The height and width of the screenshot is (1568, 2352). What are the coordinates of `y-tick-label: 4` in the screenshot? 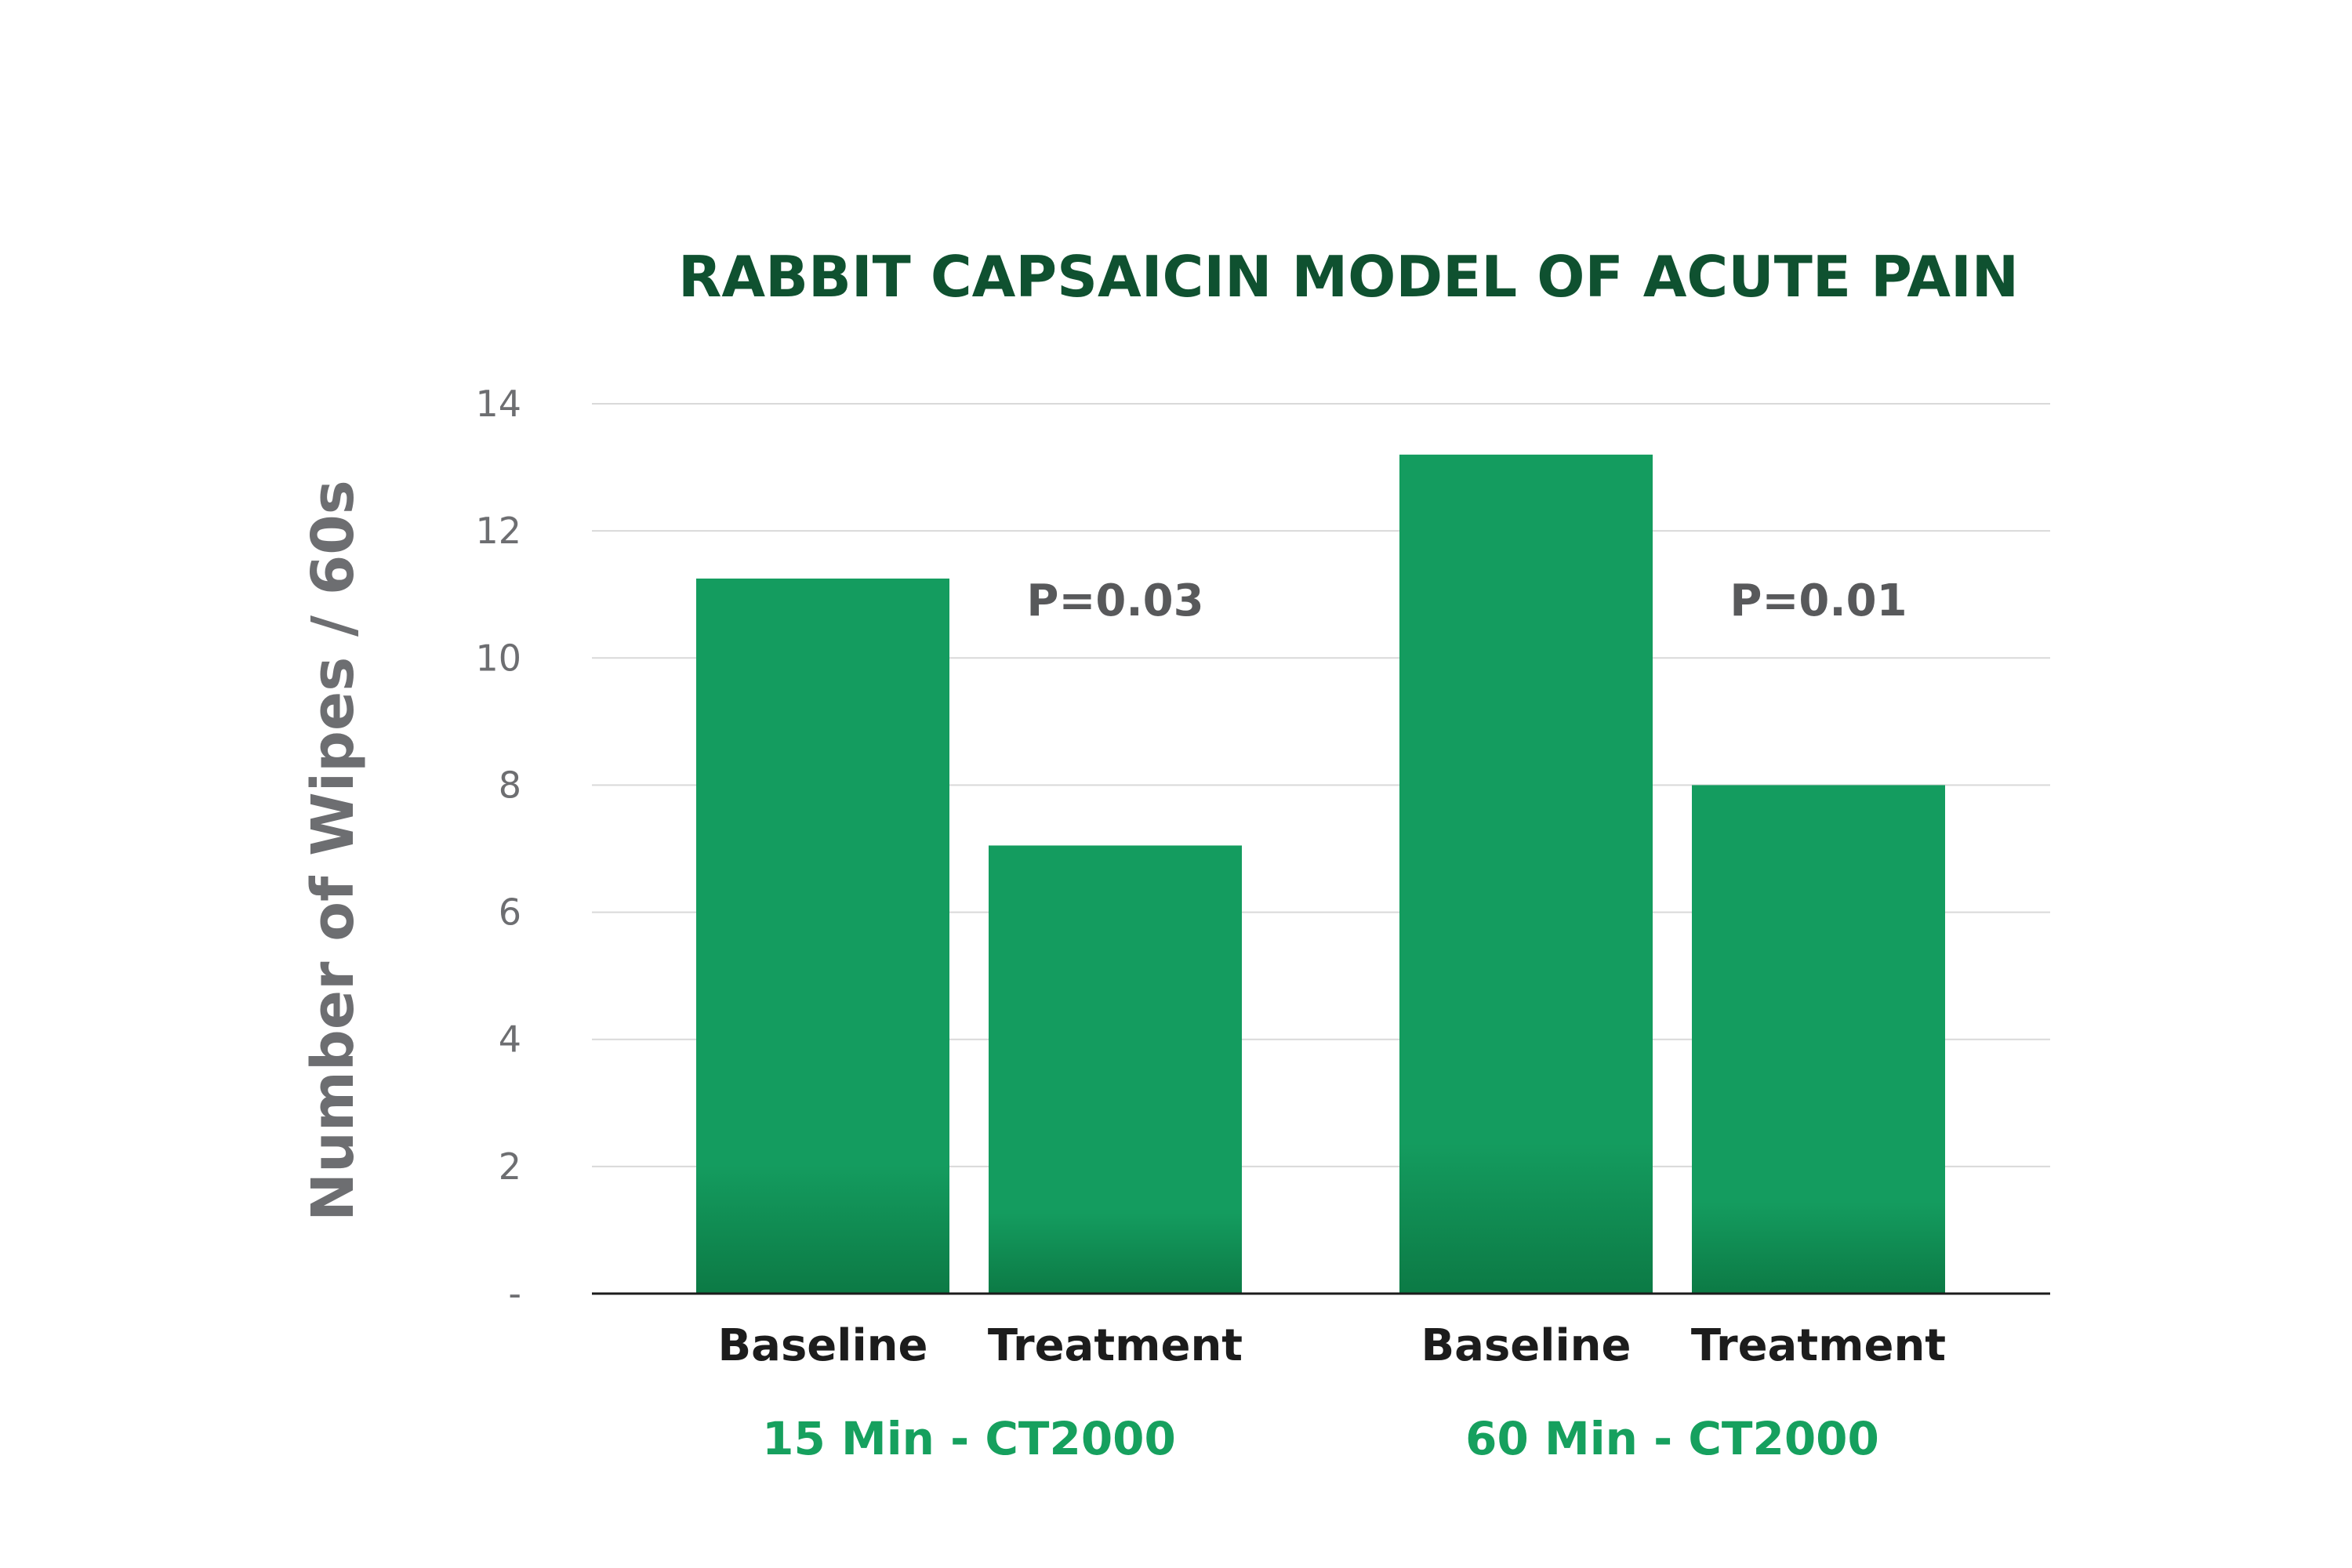 It's located at (510, 1039).